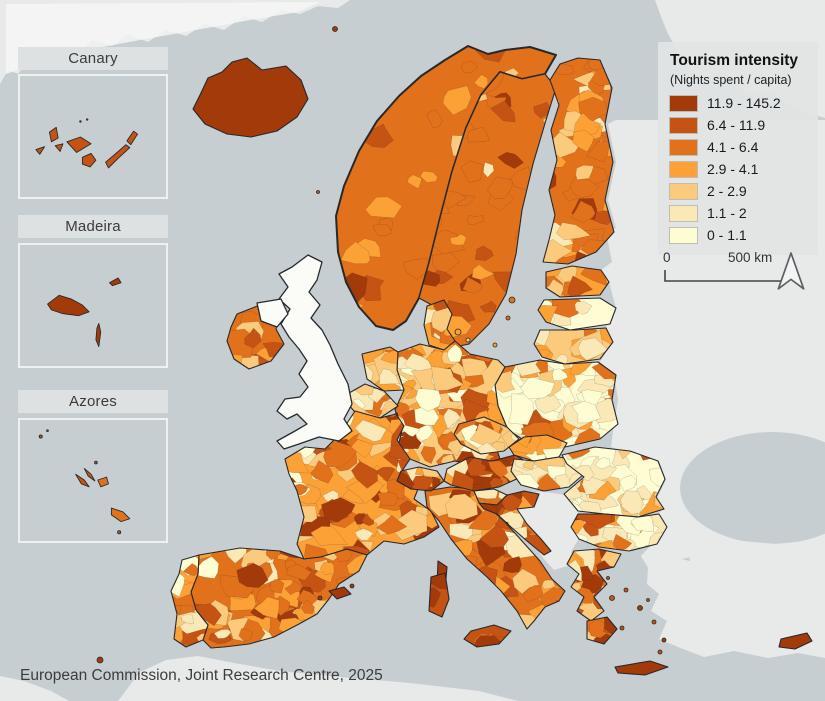 This screenshot has height=701, width=825. I want to click on border-peloponnese, so click(602, 630).